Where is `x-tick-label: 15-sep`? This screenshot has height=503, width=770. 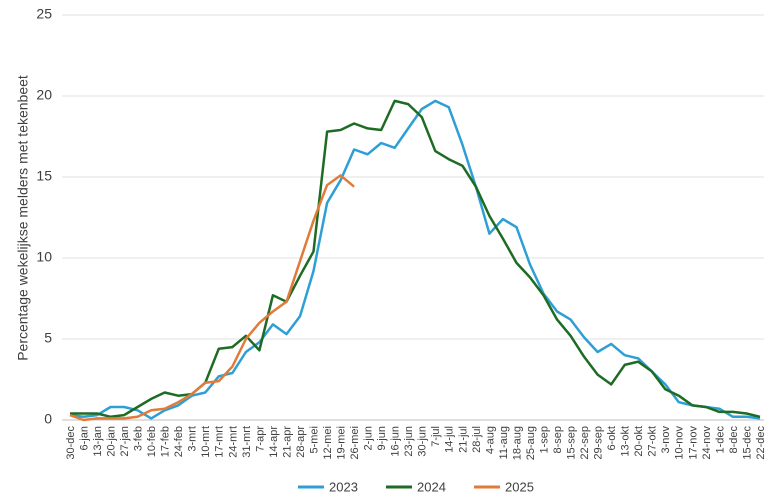 x-tick-label: 15-sep is located at coordinates (571, 443).